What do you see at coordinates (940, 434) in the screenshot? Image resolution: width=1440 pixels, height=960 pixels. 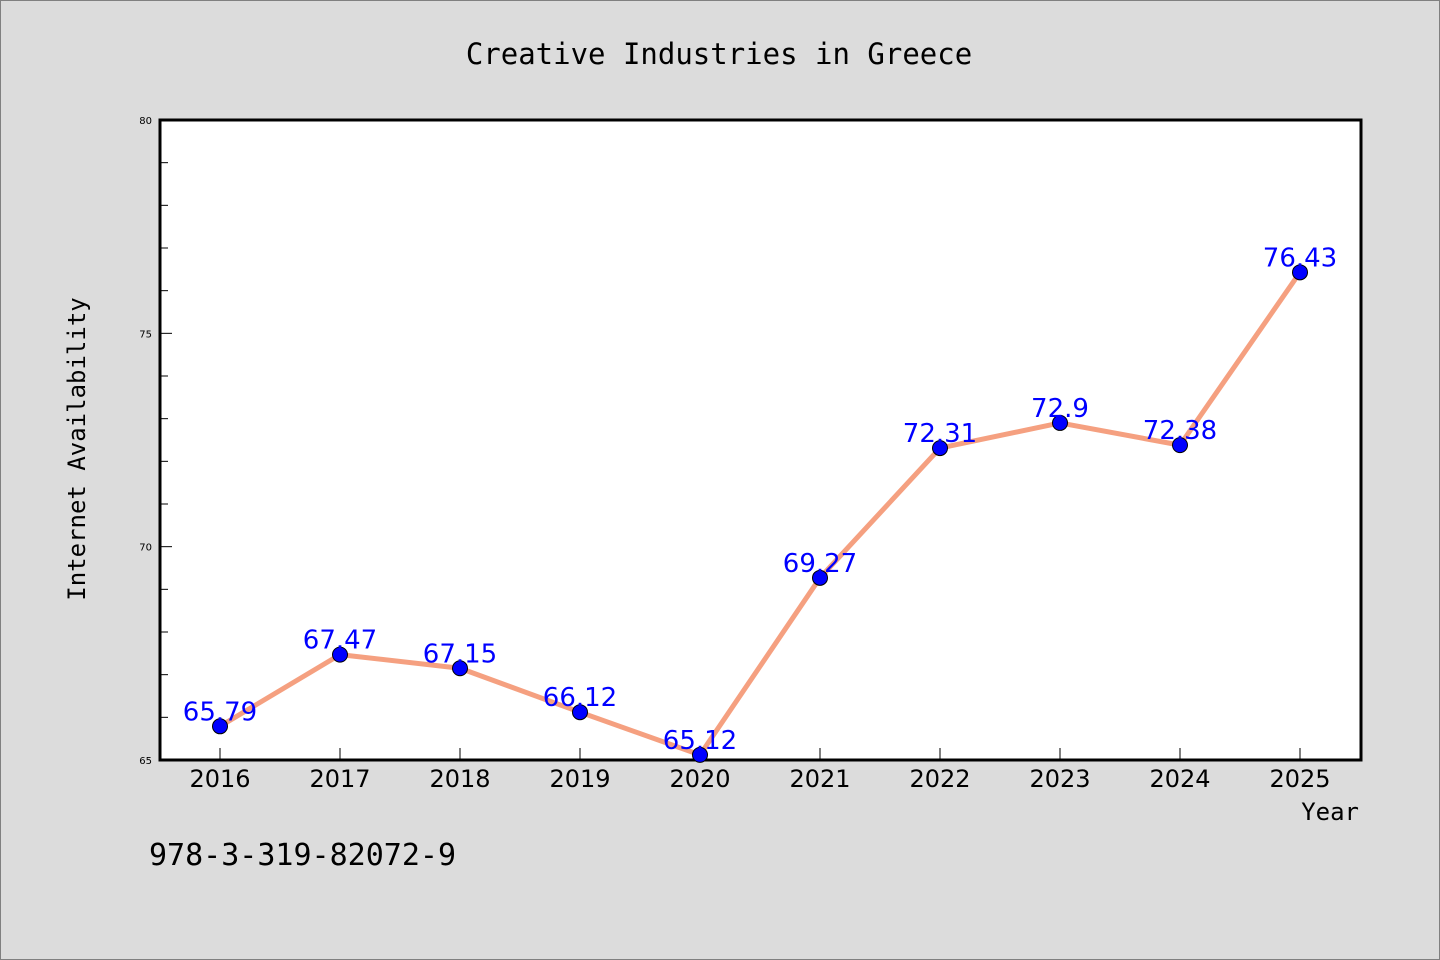 I see `data-label: 72.31` at bounding box center [940, 434].